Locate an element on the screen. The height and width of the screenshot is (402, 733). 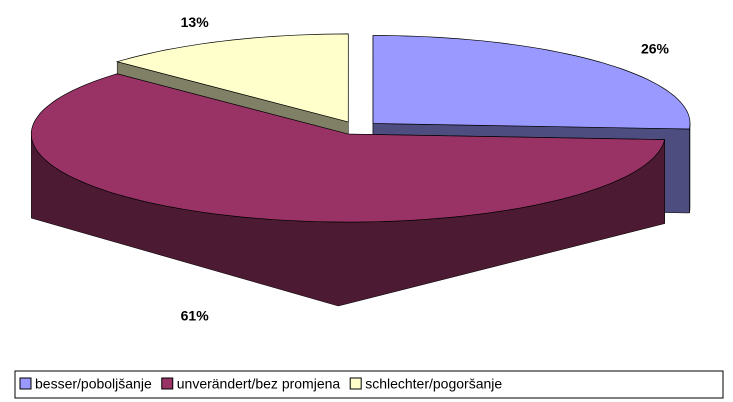
slice-side is located at coordinates (690, 168).